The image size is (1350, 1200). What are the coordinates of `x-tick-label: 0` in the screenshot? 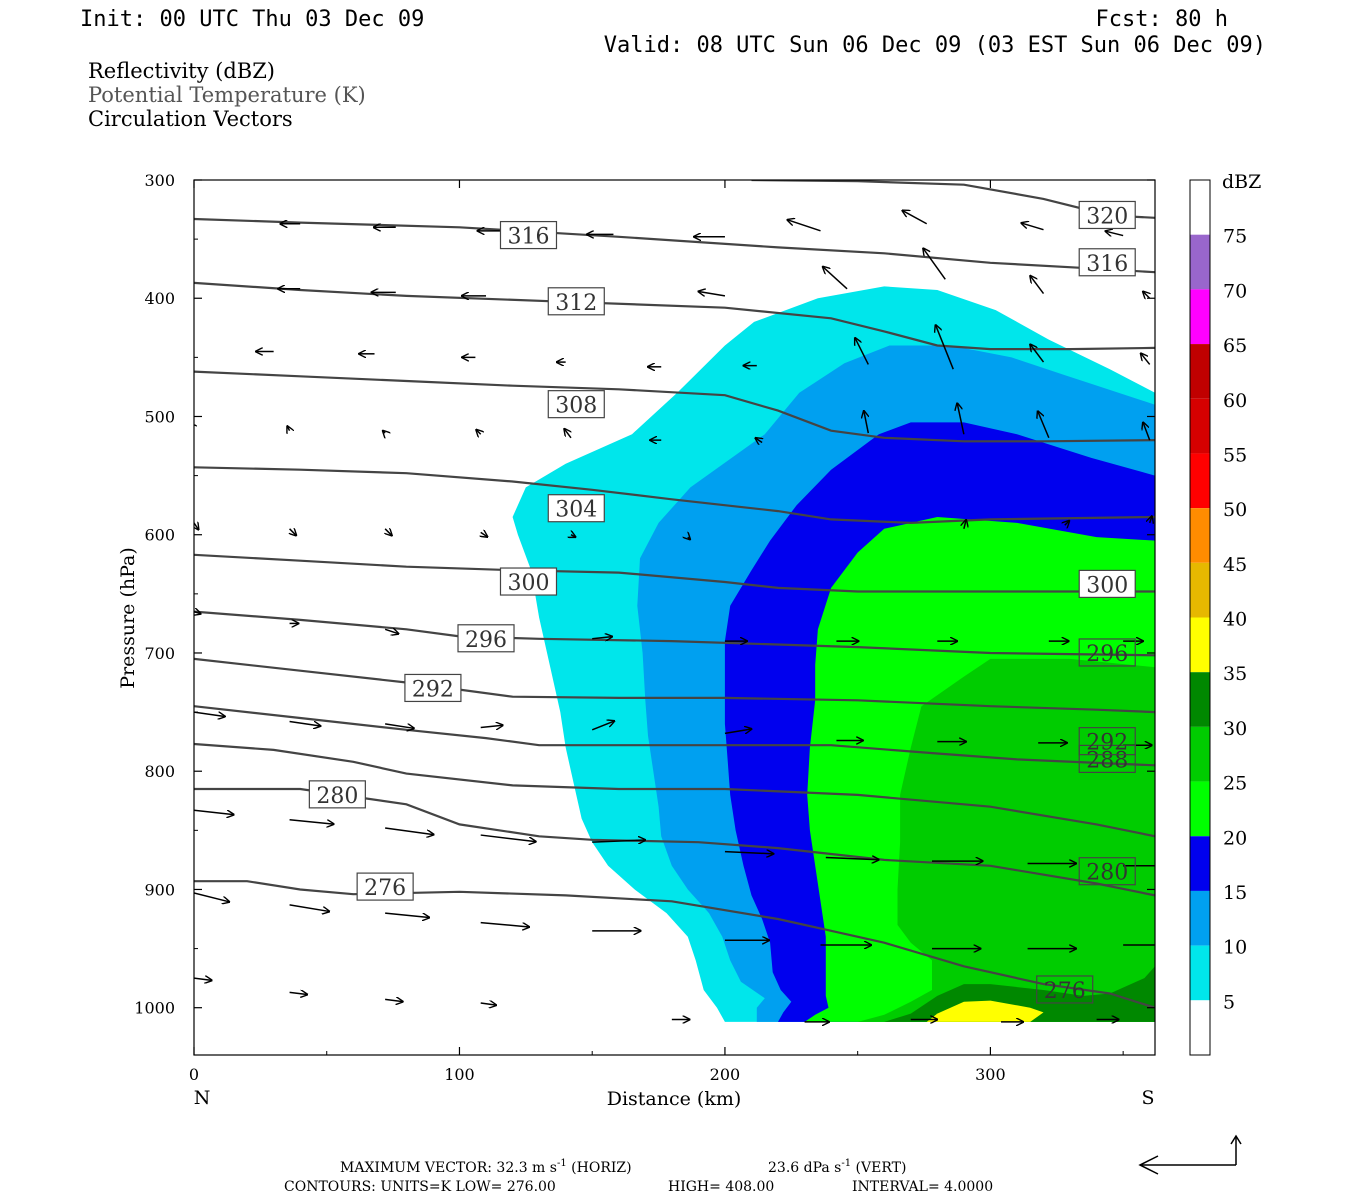 It's located at (194, 1074).